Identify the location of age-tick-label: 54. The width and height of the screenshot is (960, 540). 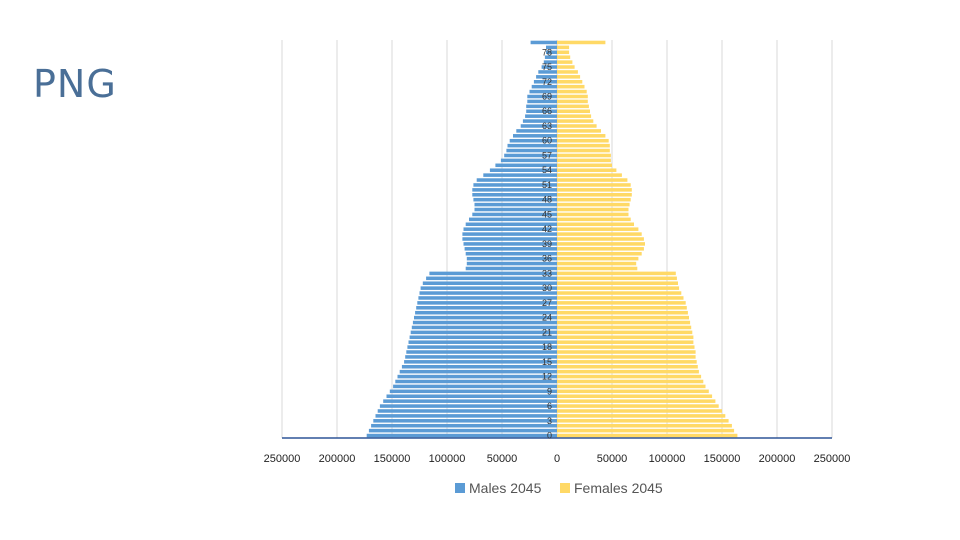
(547, 170).